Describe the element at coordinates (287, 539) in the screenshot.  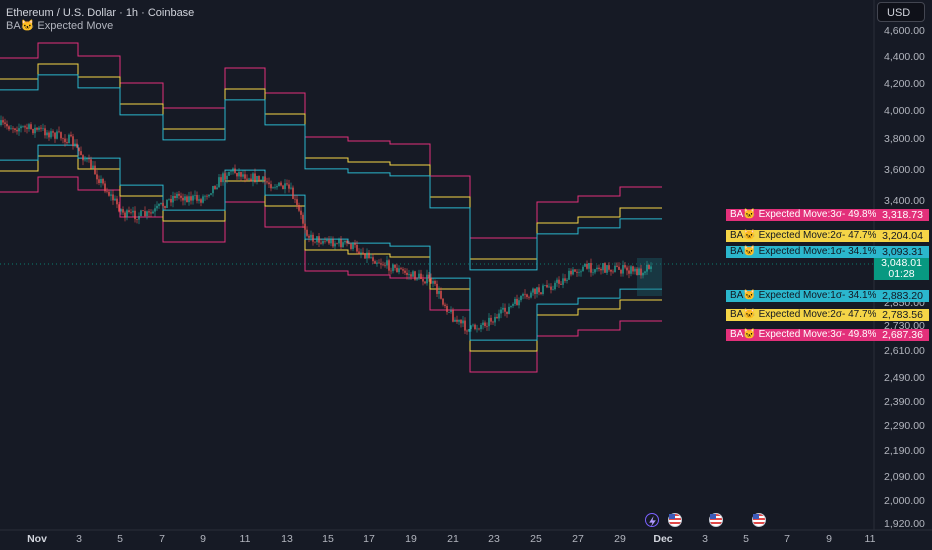
I see `time-axis-label: 13` at that location.